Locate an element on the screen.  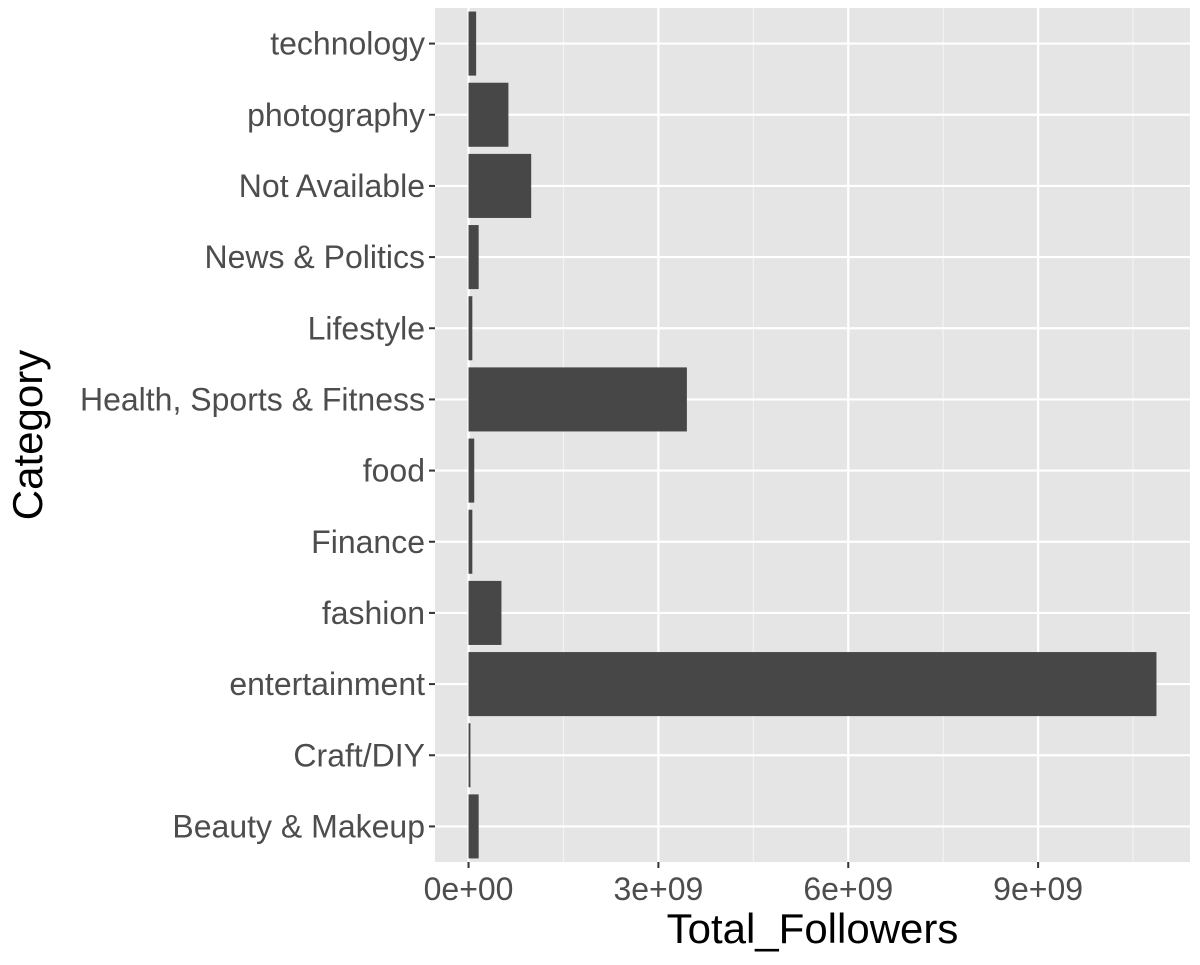
y-tick-label: photography is located at coordinates (336, 115).